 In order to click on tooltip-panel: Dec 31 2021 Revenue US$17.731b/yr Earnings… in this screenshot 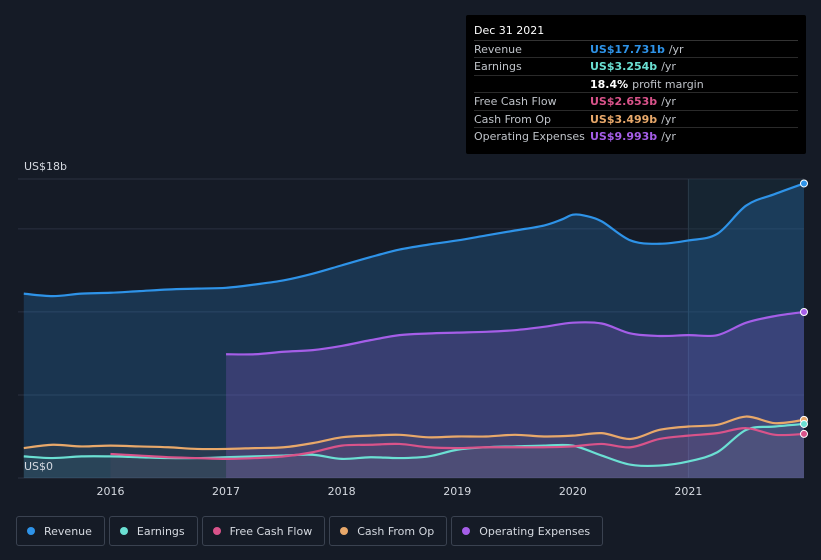, I will do `click(636, 84)`.